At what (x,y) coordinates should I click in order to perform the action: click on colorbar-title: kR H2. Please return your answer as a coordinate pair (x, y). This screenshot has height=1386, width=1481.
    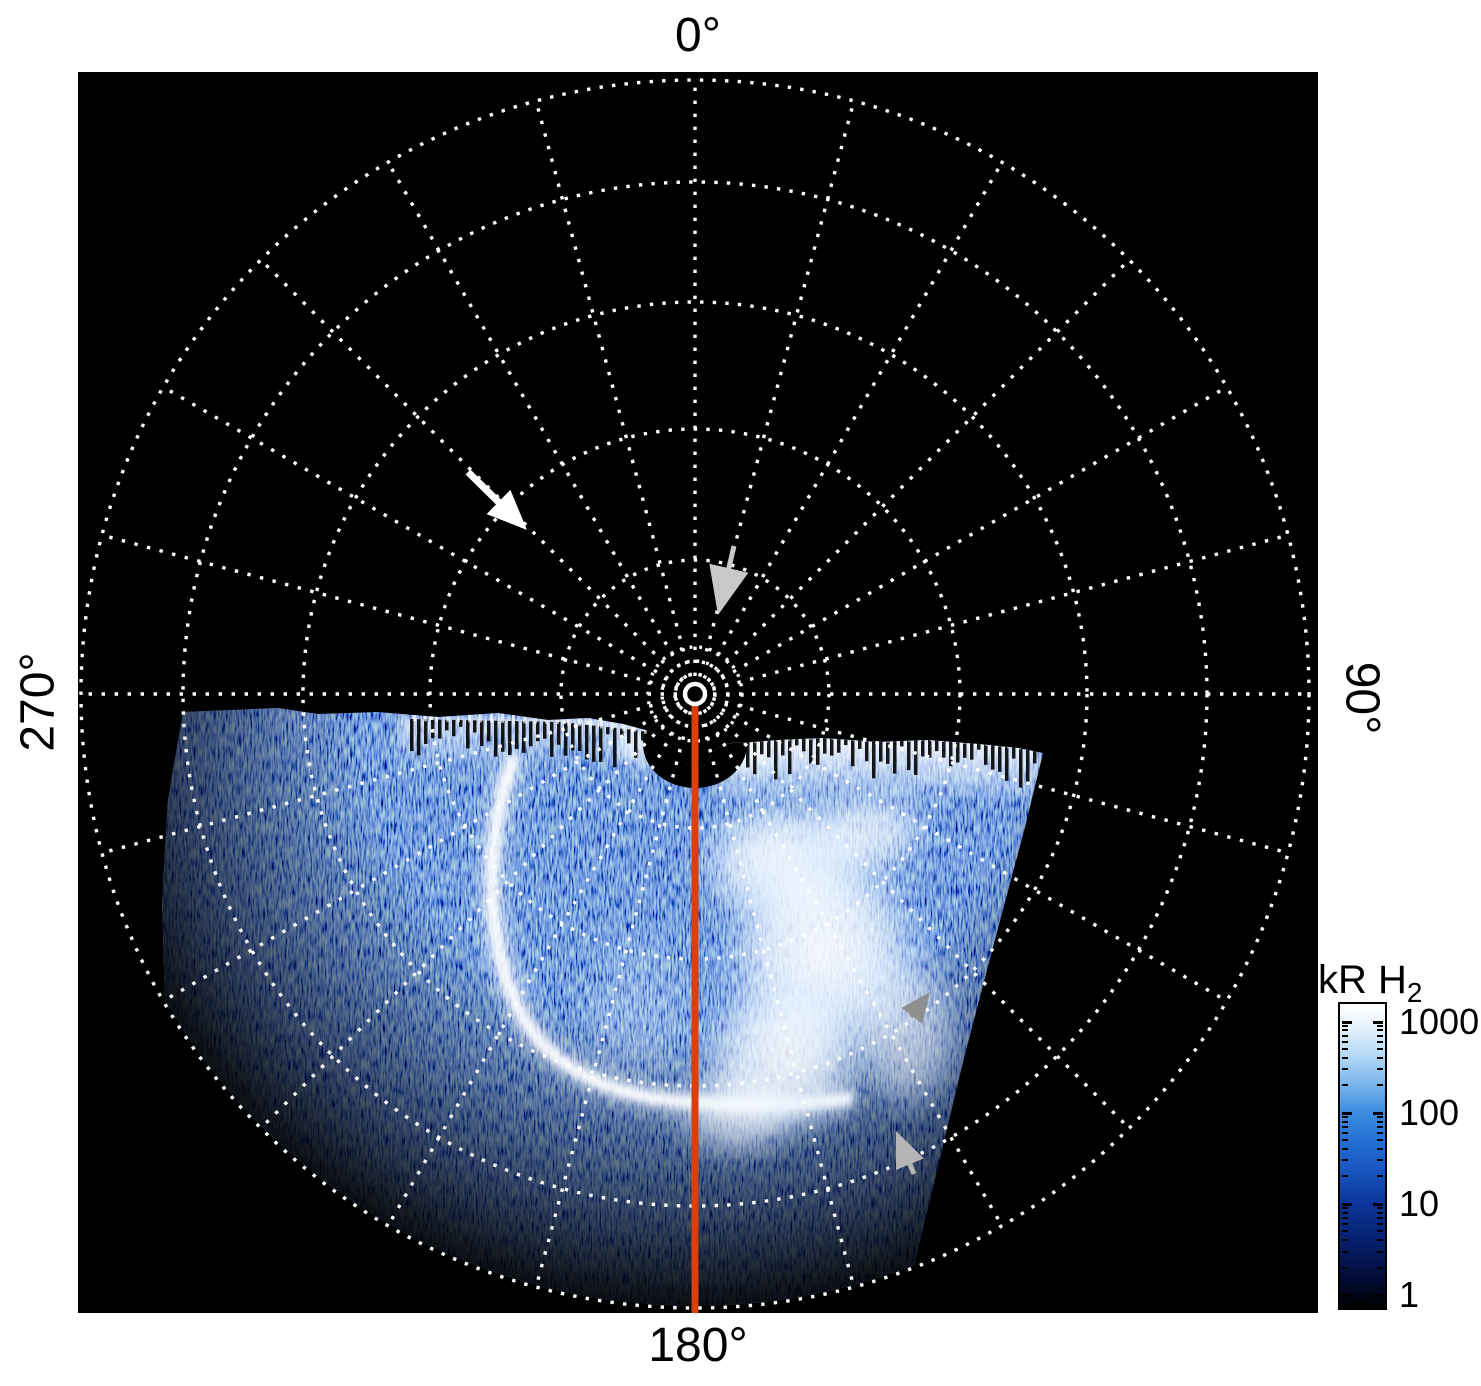
    Looking at the image, I should click on (1370, 983).